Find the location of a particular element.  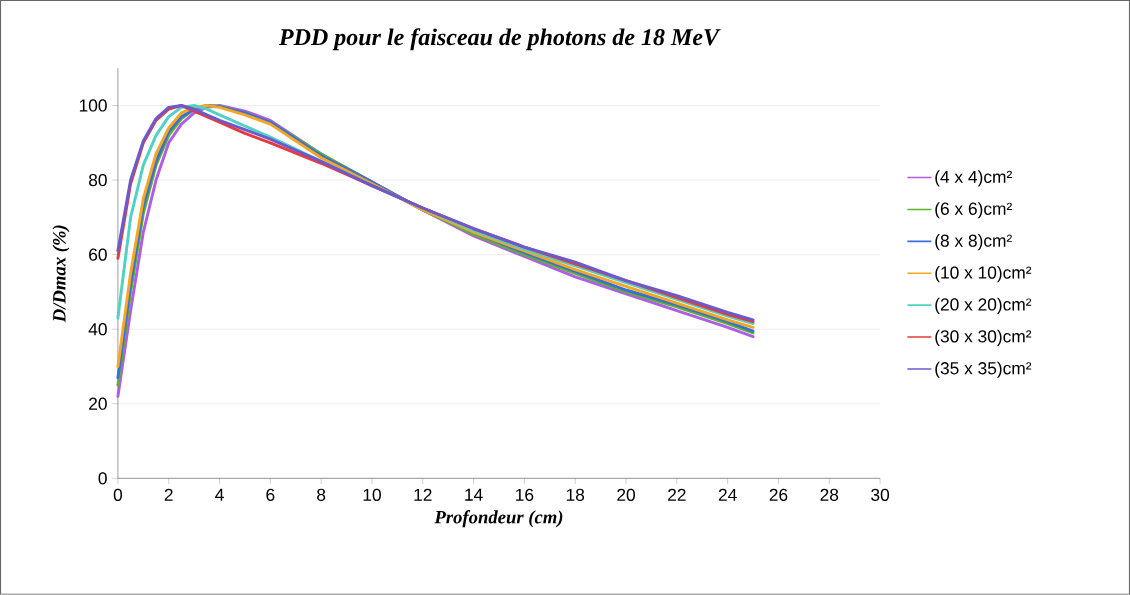

x-tick-label: 6 is located at coordinates (270, 495).